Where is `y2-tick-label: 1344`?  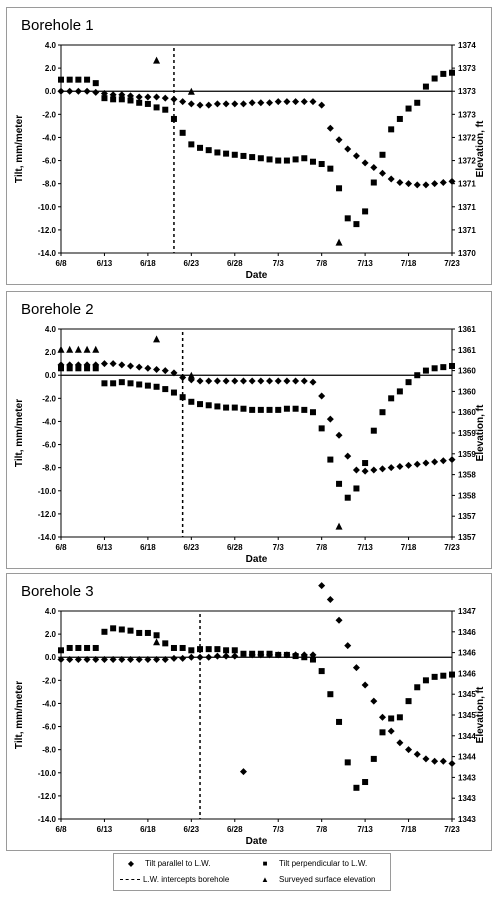
y2-tick-label: 1344 is located at coordinates (467, 736).